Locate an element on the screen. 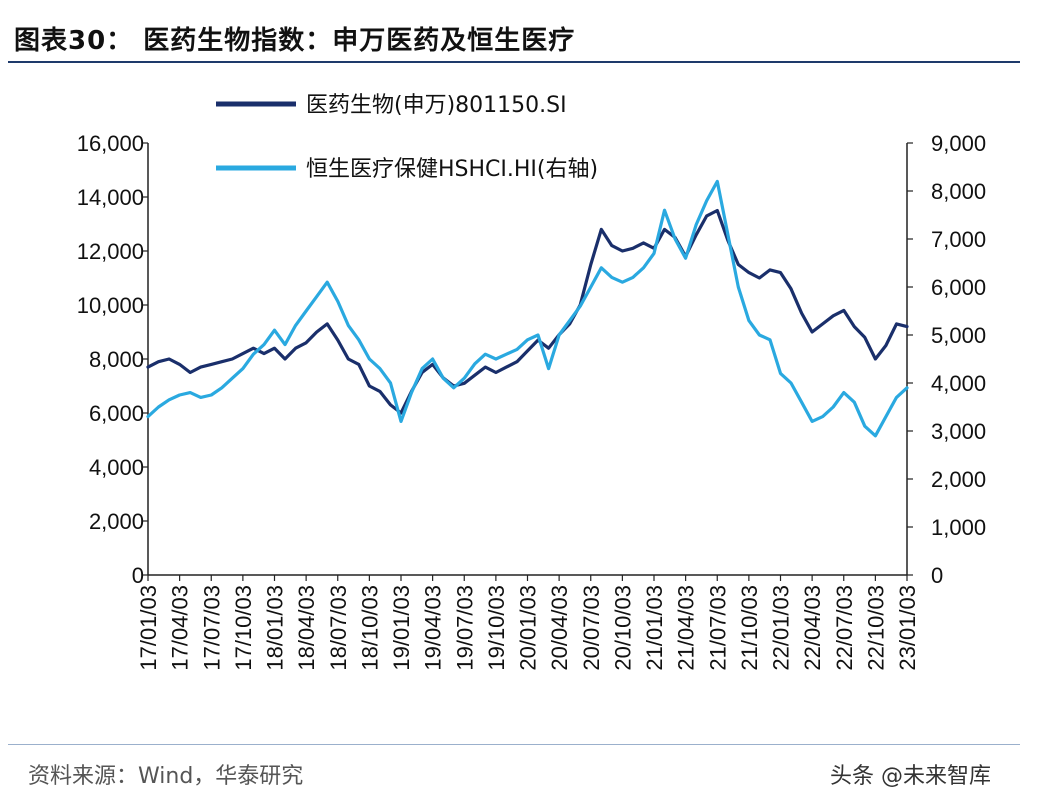 The height and width of the screenshot is (804, 1040). right-tick-label: 8,000 is located at coordinates (958, 191).